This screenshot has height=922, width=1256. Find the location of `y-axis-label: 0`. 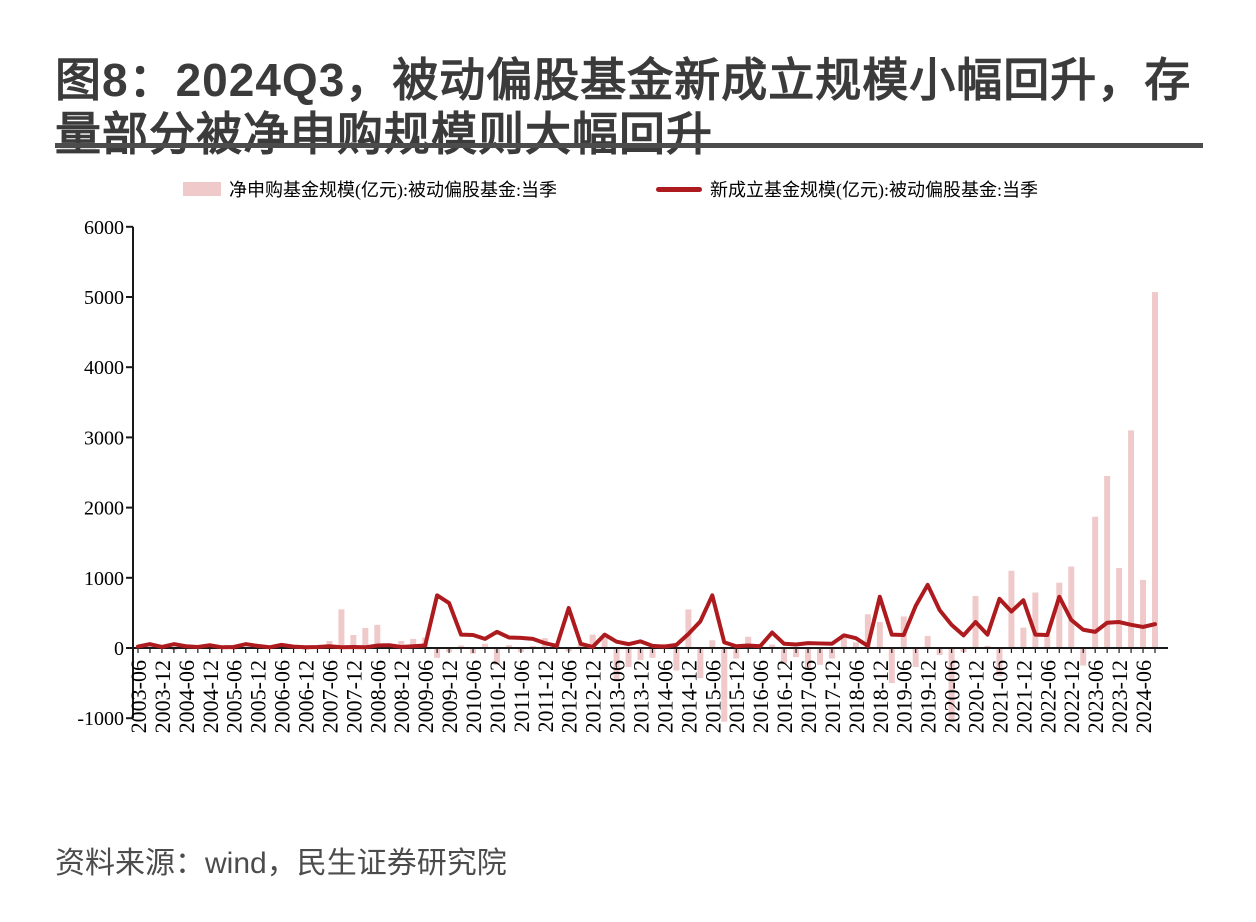

y-axis-label: 0 is located at coordinates (119, 649).